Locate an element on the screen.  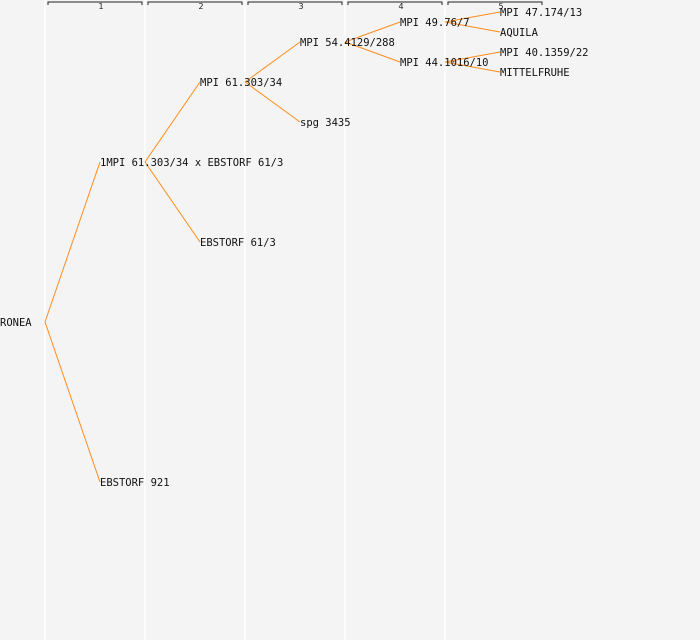
connector-g1-dam is located at coordinates (172, 202).